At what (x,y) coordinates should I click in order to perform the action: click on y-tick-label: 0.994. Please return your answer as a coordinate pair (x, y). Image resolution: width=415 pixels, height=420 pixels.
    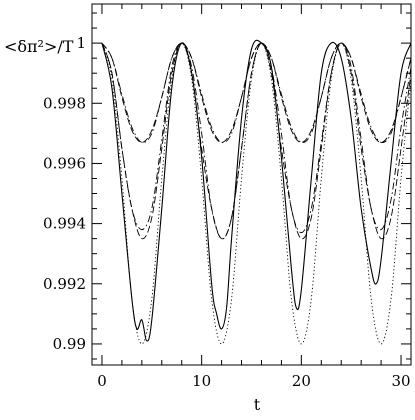
    Looking at the image, I should click on (64, 224).